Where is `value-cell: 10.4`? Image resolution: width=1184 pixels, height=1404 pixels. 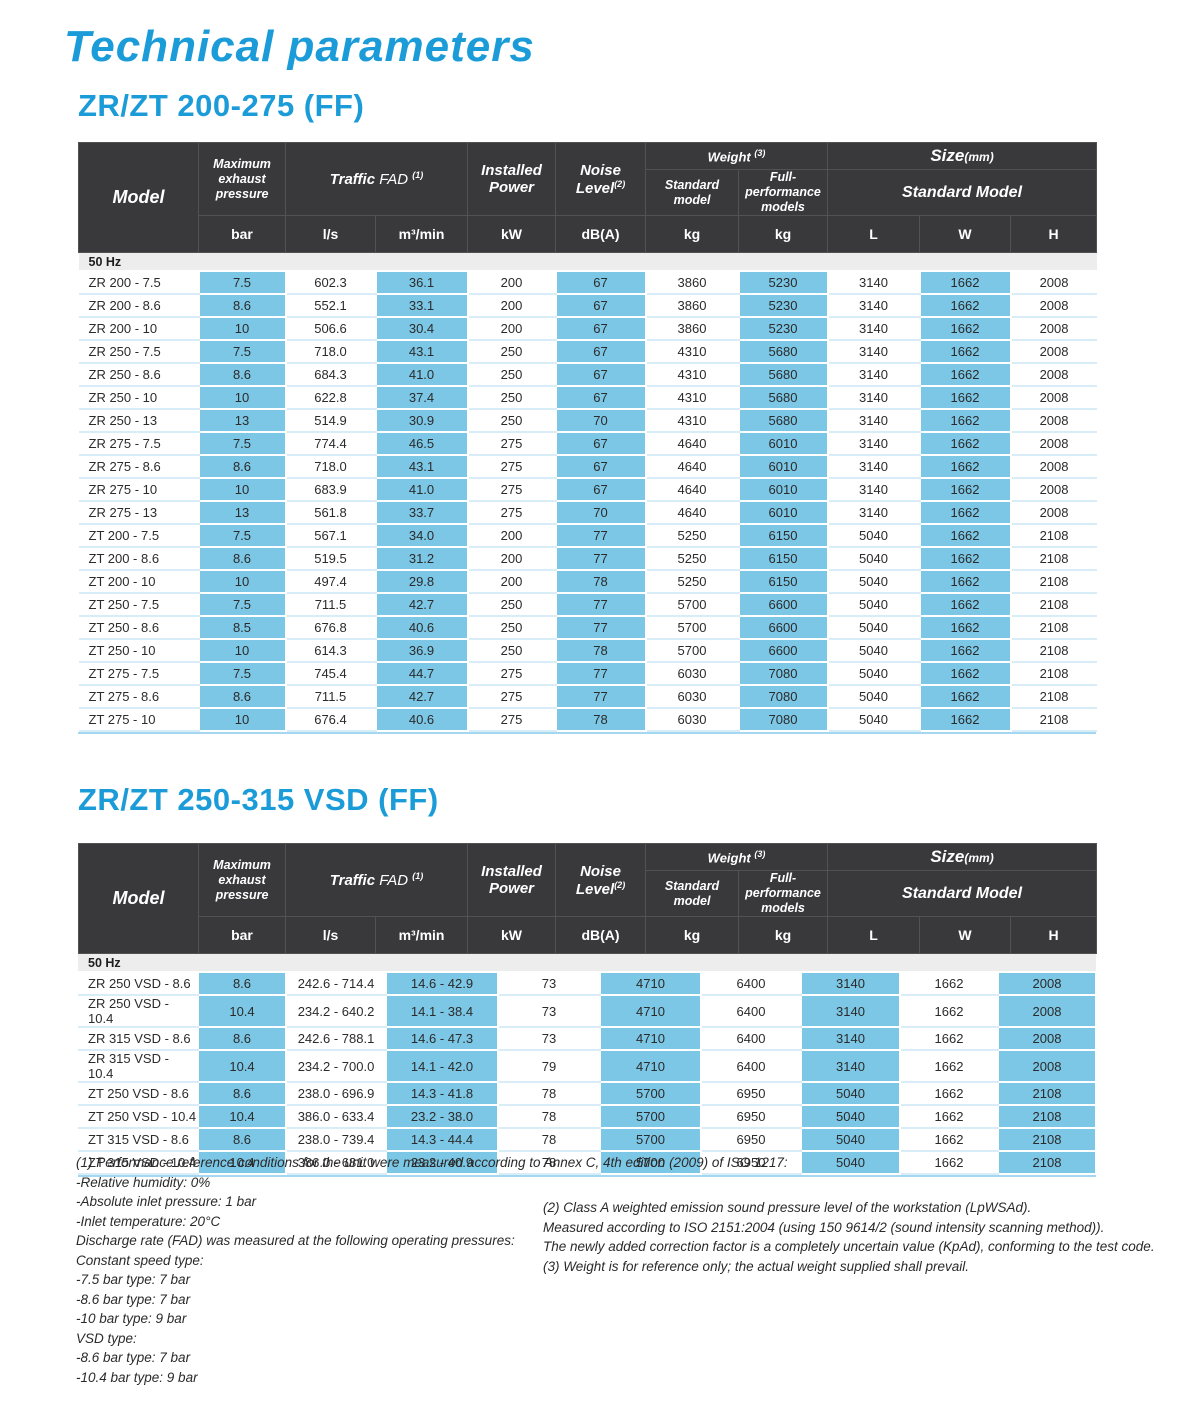
value-cell: 10.4 is located at coordinates (242, 1117).